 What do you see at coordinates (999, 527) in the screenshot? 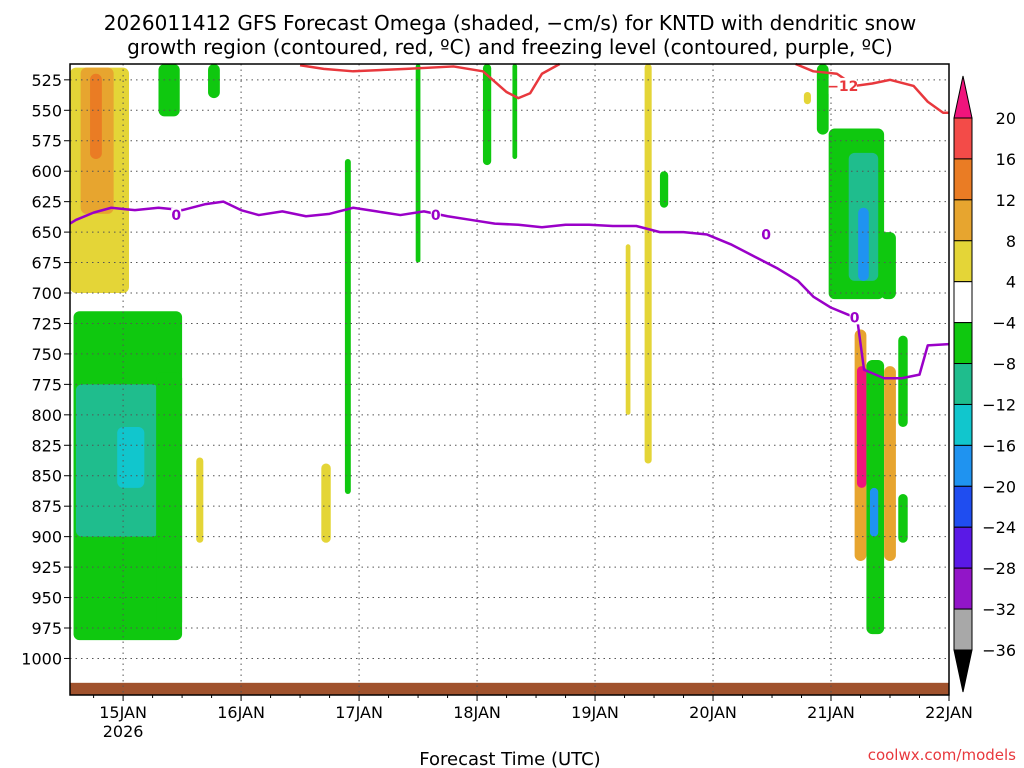
I see `colorbar-label: −24` at bounding box center [999, 527].